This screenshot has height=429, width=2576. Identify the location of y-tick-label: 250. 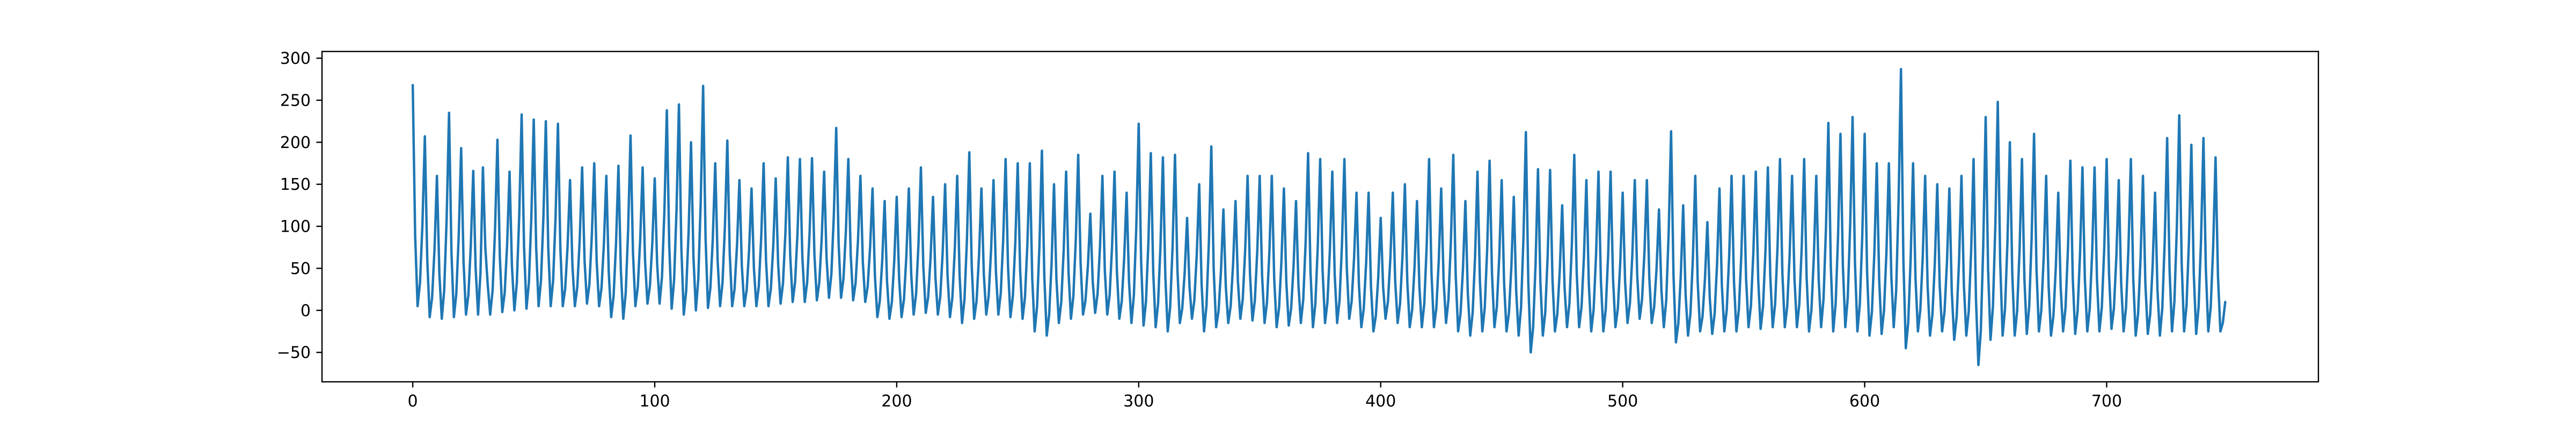
(295, 100).